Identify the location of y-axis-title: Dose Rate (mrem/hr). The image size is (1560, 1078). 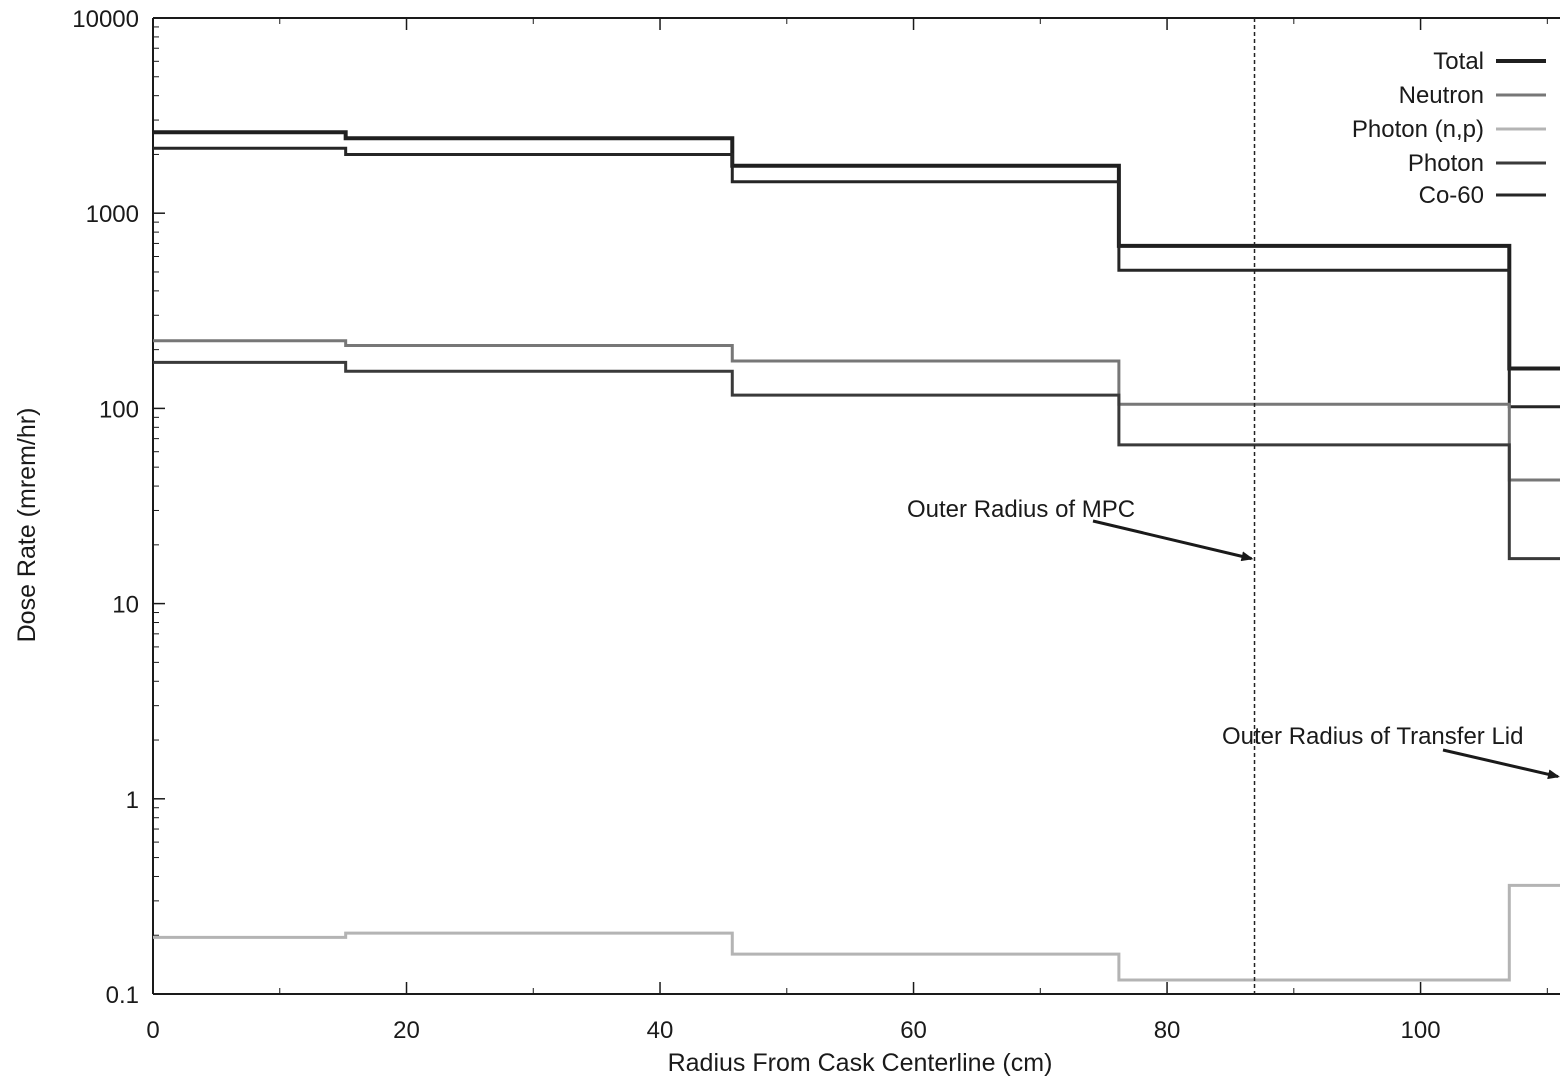
(27, 525).